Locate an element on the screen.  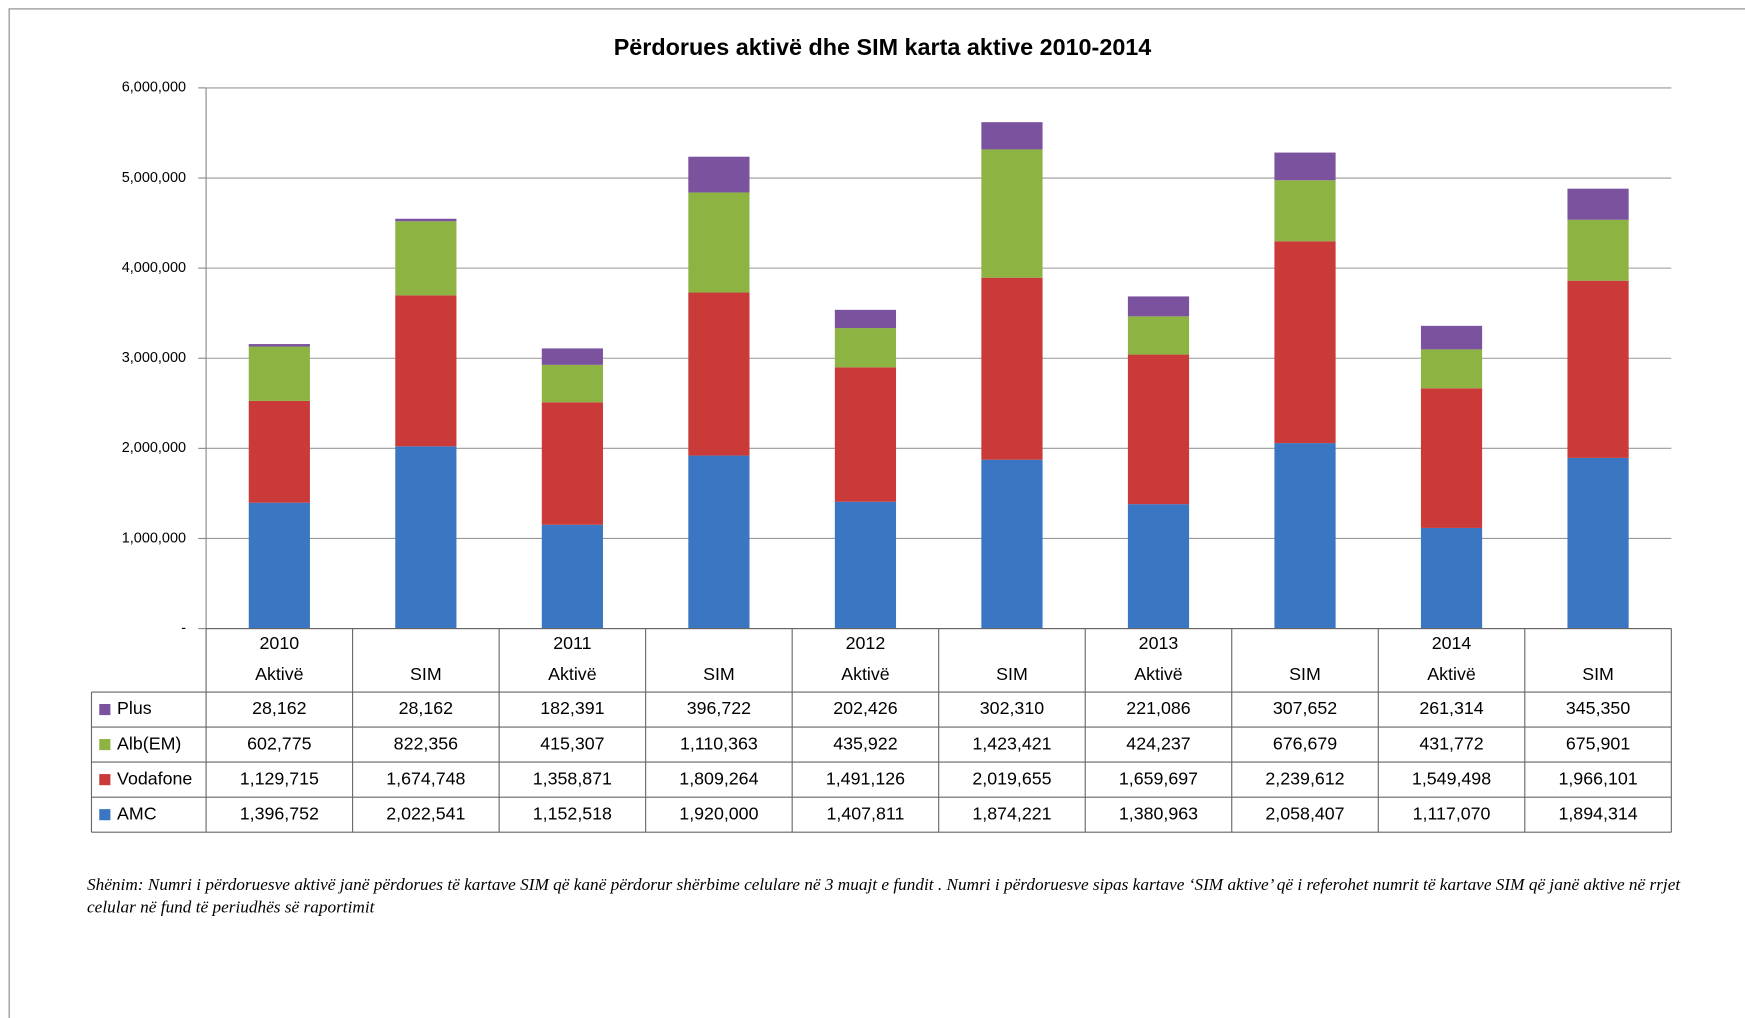
data-label: 675,901 is located at coordinates (1598, 743).